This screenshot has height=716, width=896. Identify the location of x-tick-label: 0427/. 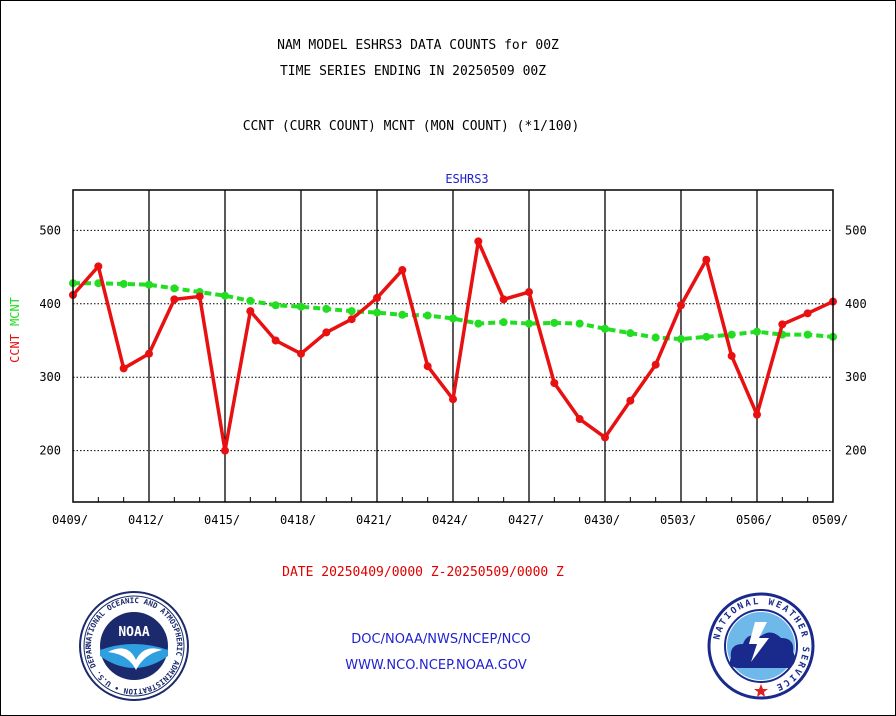
(526, 520).